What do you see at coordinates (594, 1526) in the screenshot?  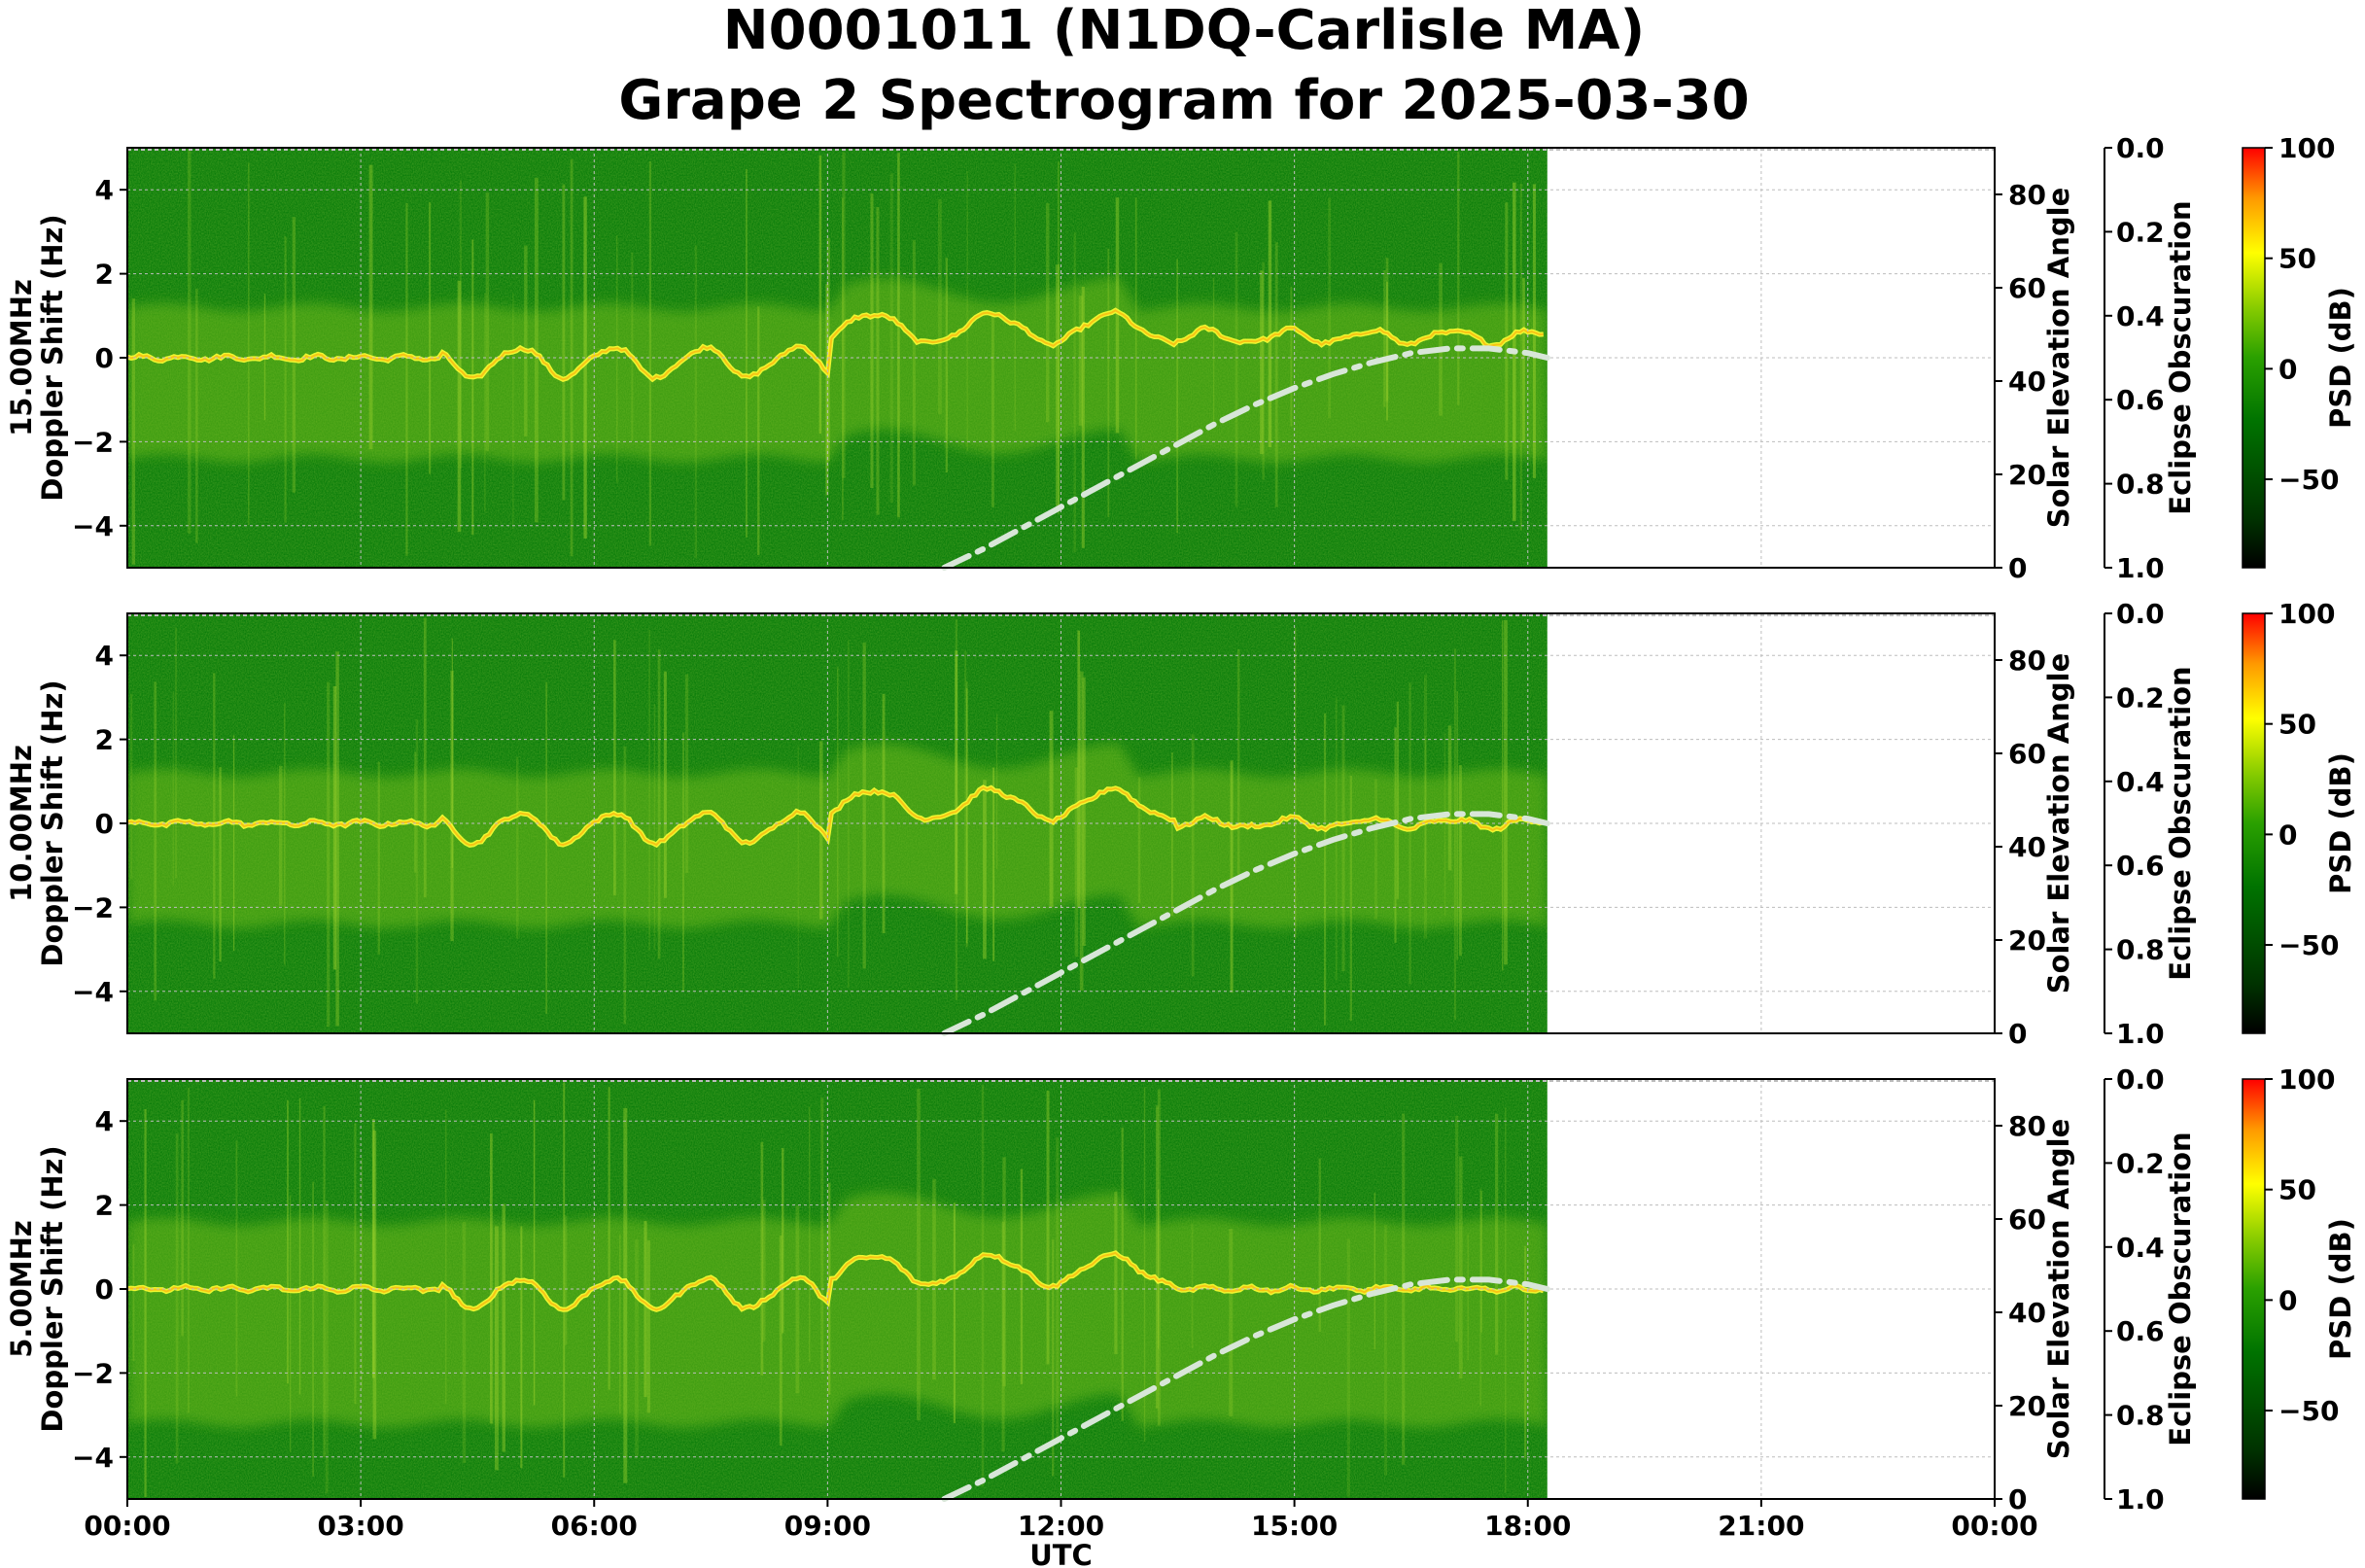 I see `x-tick-label: 06:00` at bounding box center [594, 1526].